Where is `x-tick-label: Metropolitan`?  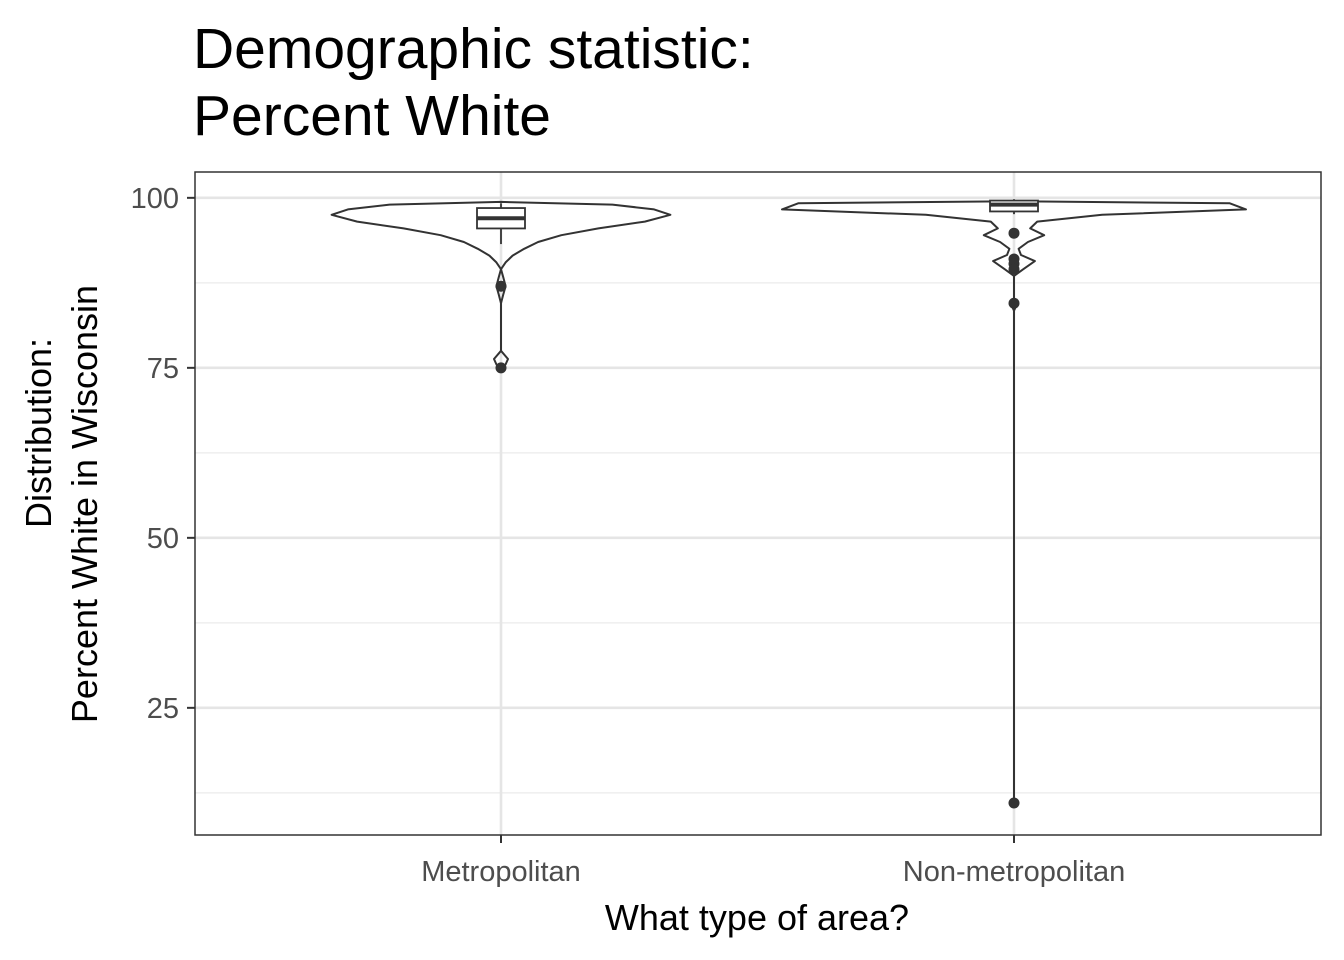 x-tick-label: Metropolitan is located at coordinates (501, 872).